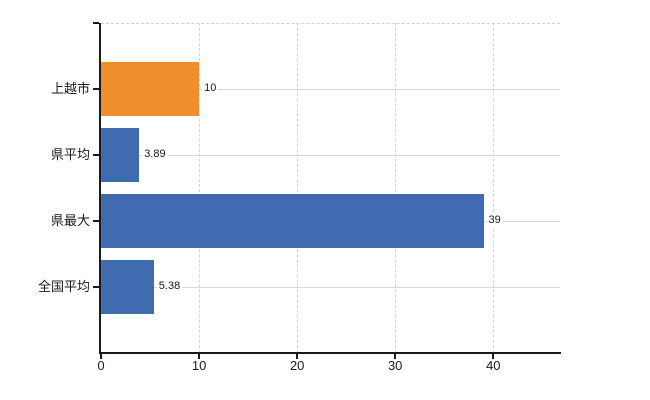 The image size is (650, 400). What do you see at coordinates (493, 365) in the screenshot?
I see `x-tick-label: 40` at bounding box center [493, 365].